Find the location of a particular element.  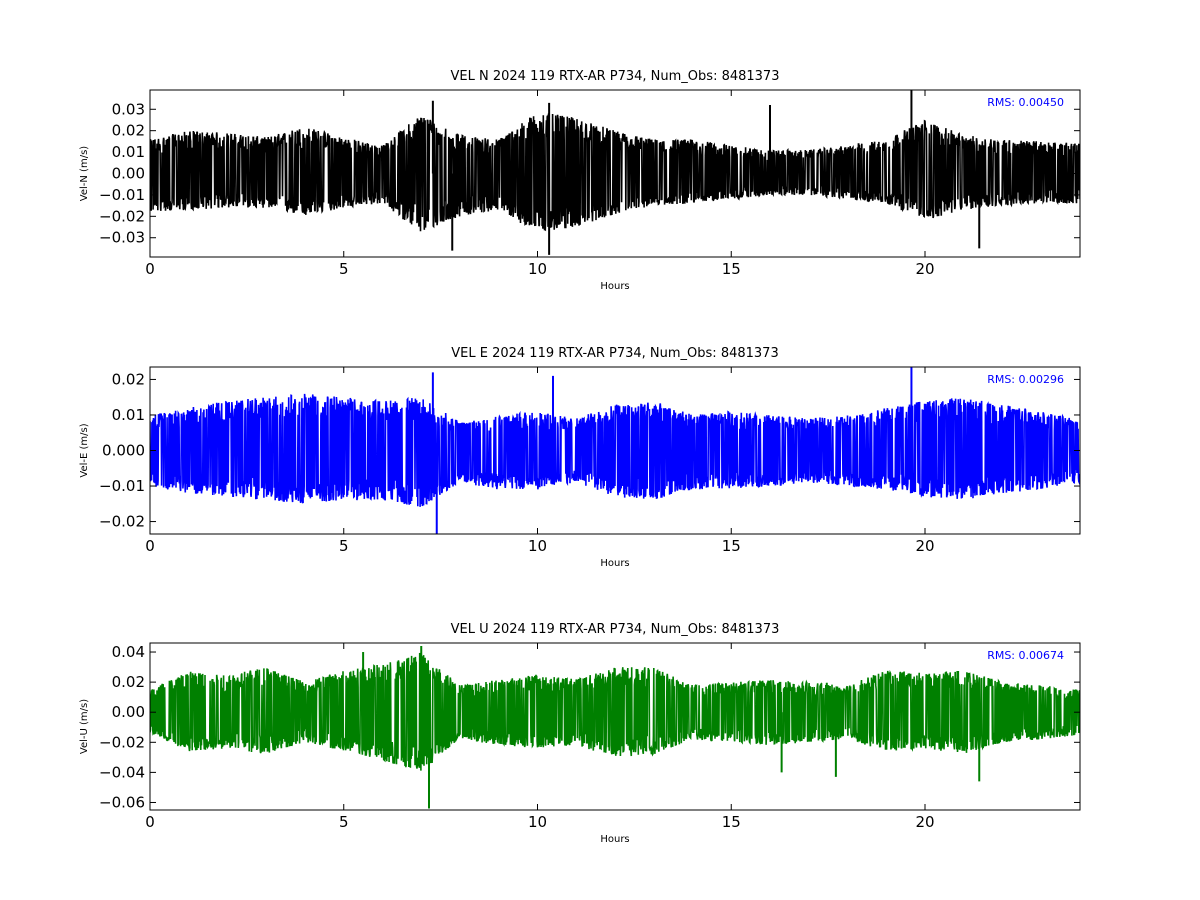

y-tick-label: 0.000 is located at coordinates (123, 451).